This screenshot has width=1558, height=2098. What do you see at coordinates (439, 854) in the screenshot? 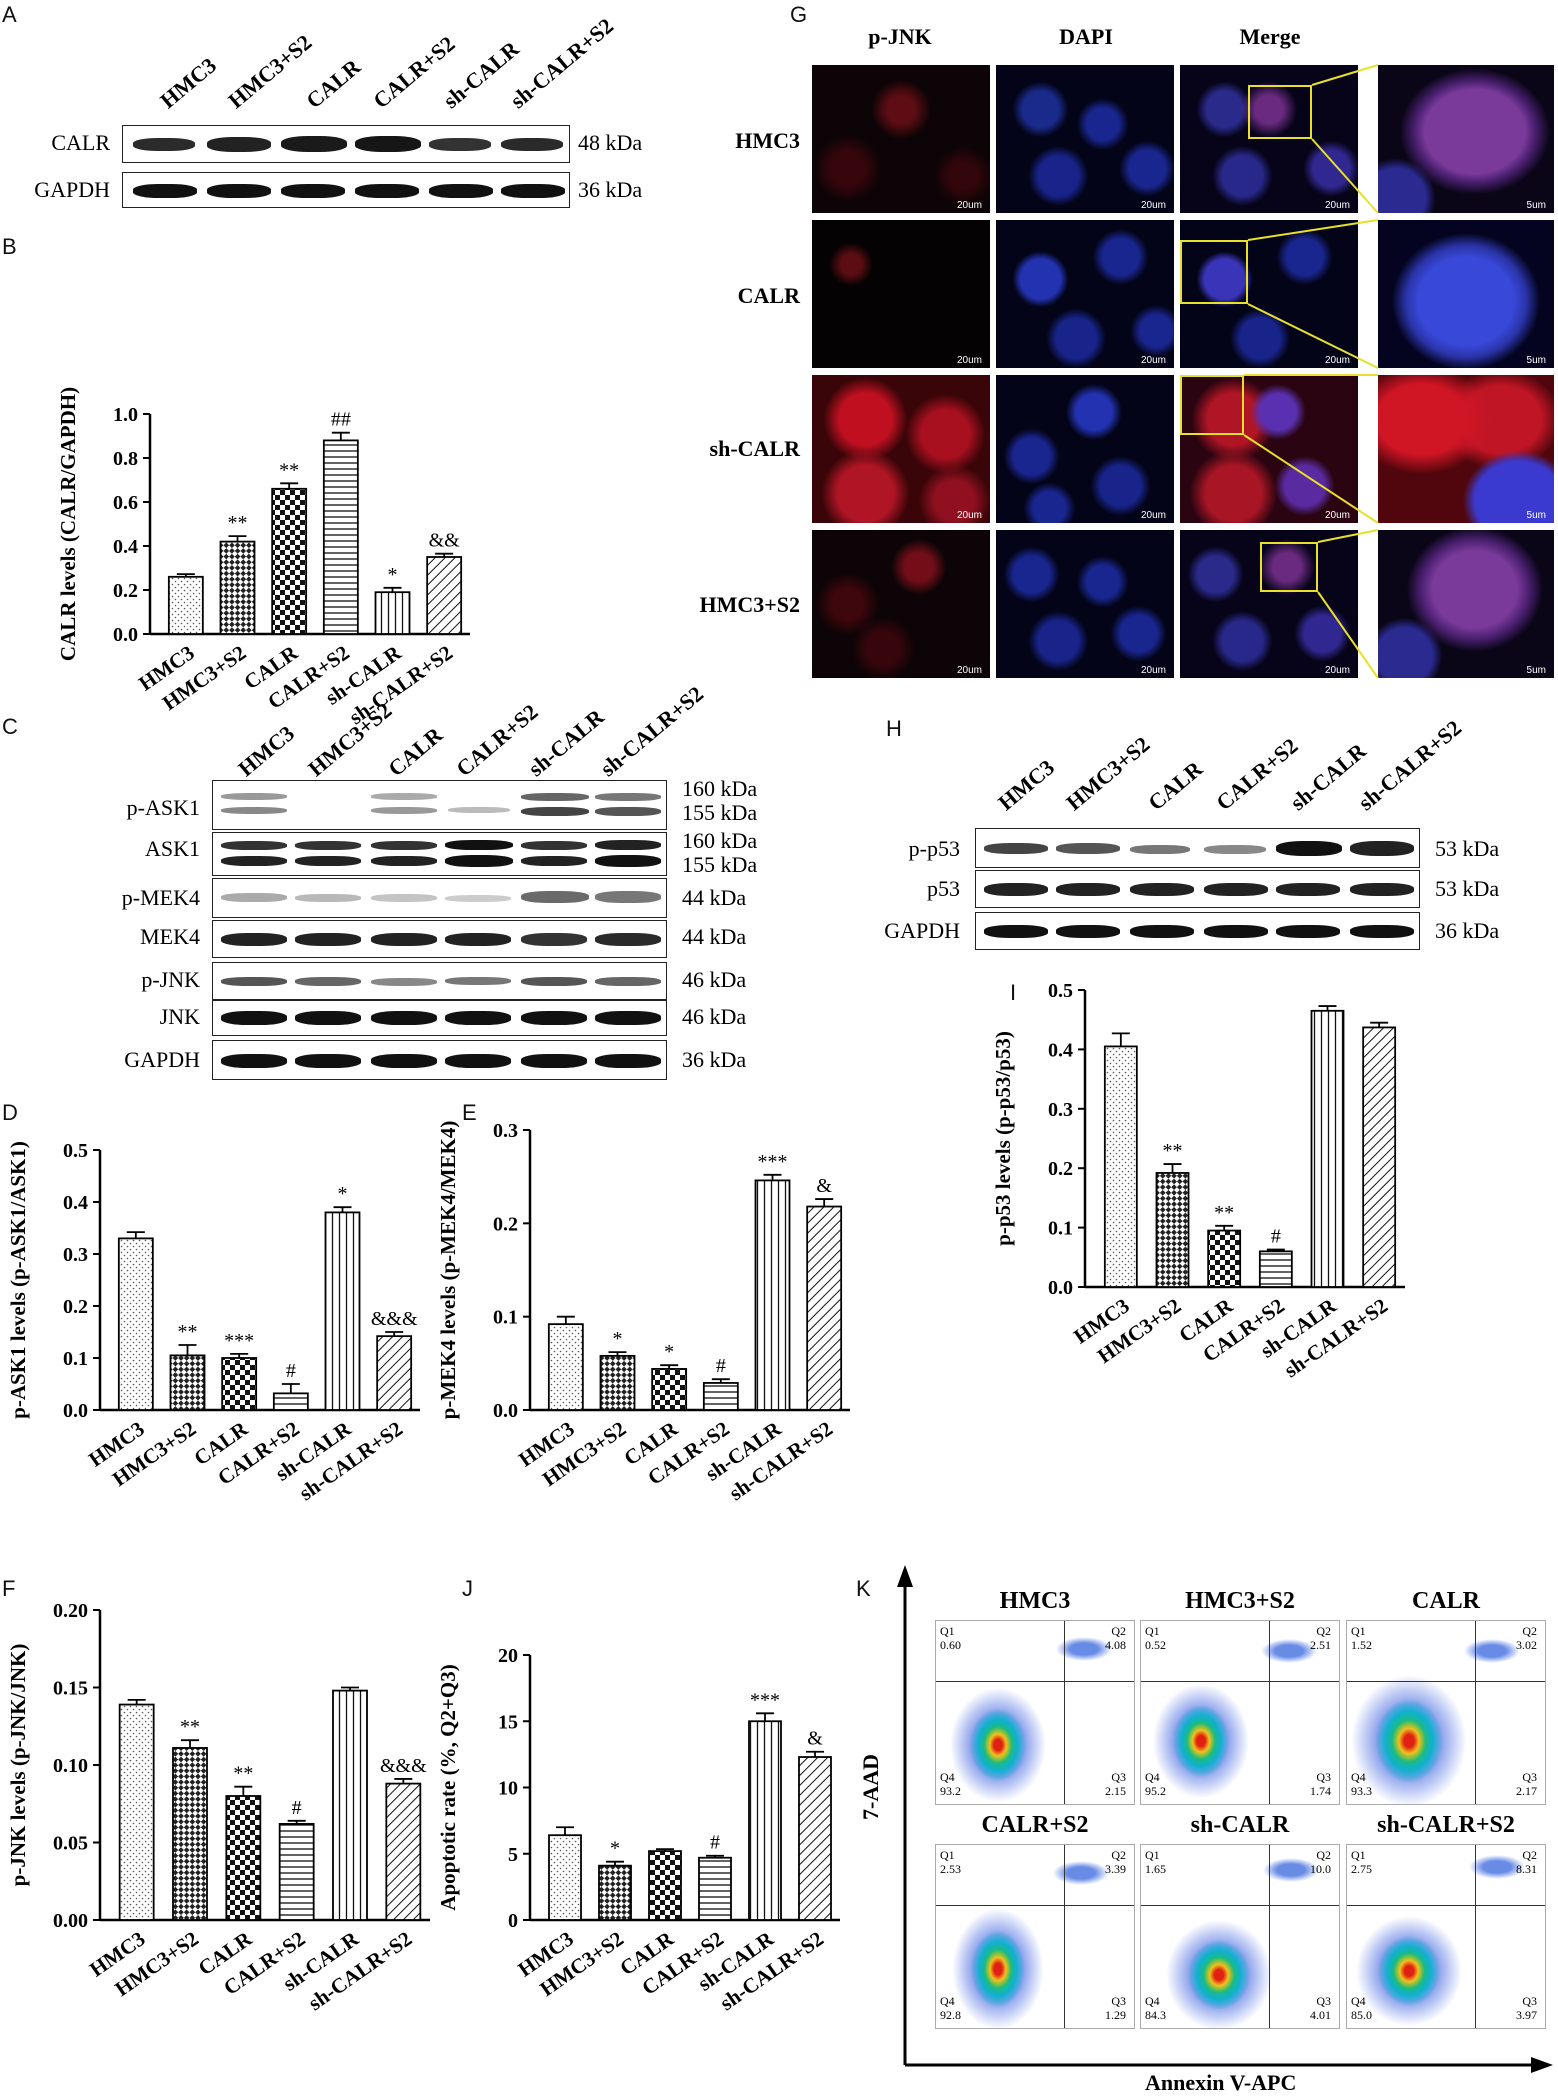
I see `blot-strip-ask1` at bounding box center [439, 854].